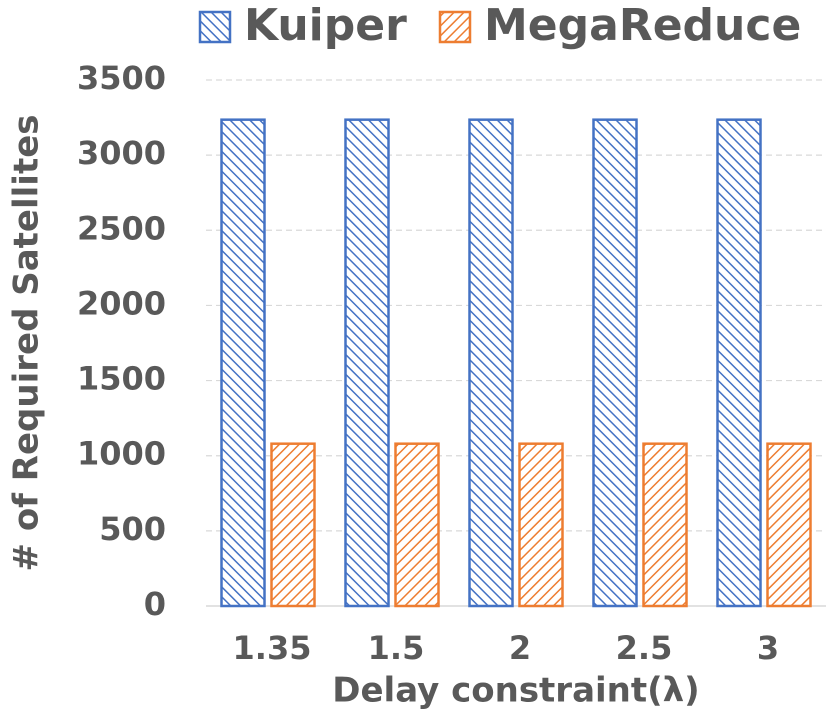 The height and width of the screenshot is (722, 831). What do you see at coordinates (768, 648) in the screenshot?
I see `x-tick-label: 3` at bounding box center [768, 648].